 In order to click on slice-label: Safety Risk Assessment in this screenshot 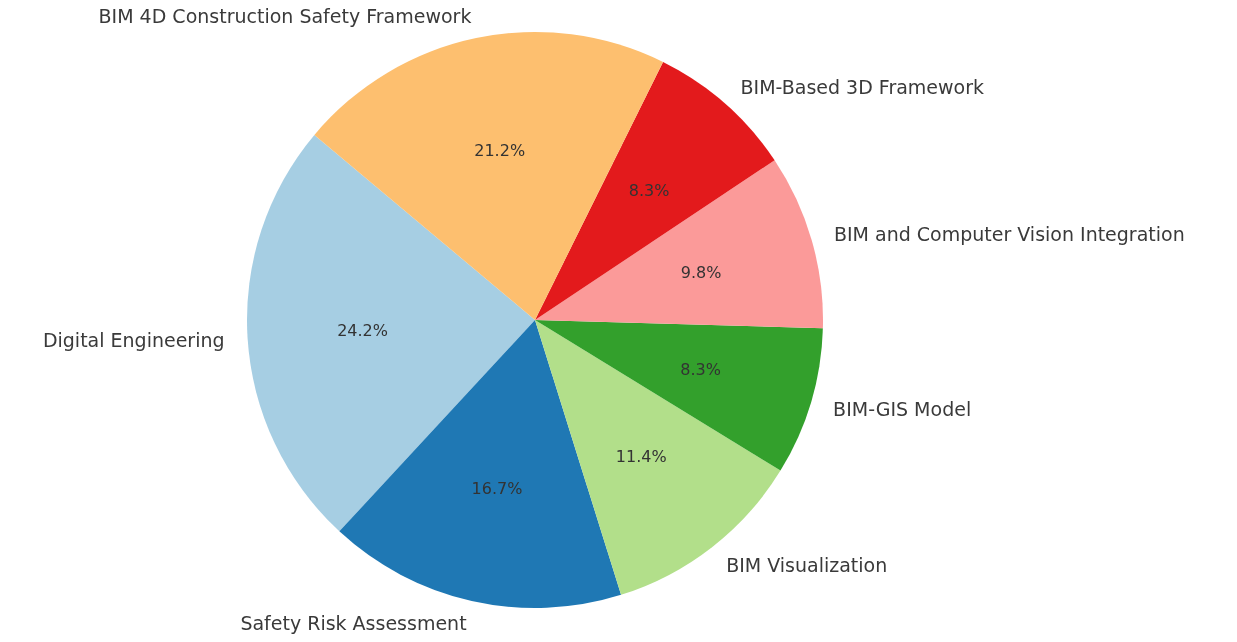, I will do `click(353, 623)`.